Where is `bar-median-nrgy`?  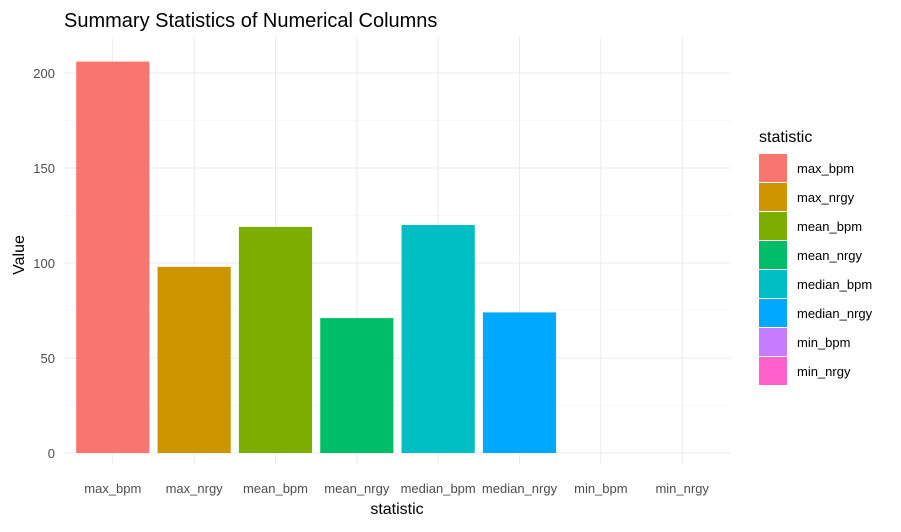
bar-median-nrgy is located at coordinates (519, 382).